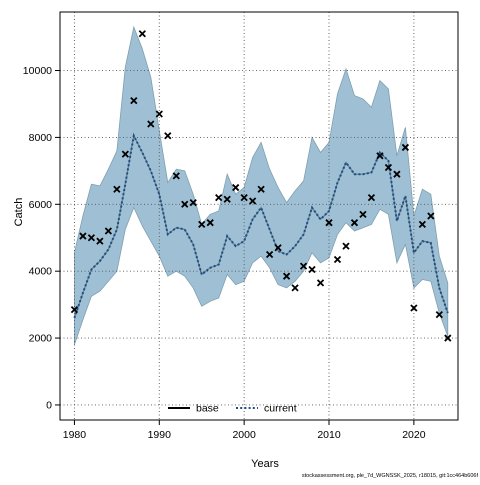 This screenshot has height=485, width=480. What do you see at coordinates (280, 409) in the screenshot?
I see `legend-current-label: current` at bounding box center [280, 409].